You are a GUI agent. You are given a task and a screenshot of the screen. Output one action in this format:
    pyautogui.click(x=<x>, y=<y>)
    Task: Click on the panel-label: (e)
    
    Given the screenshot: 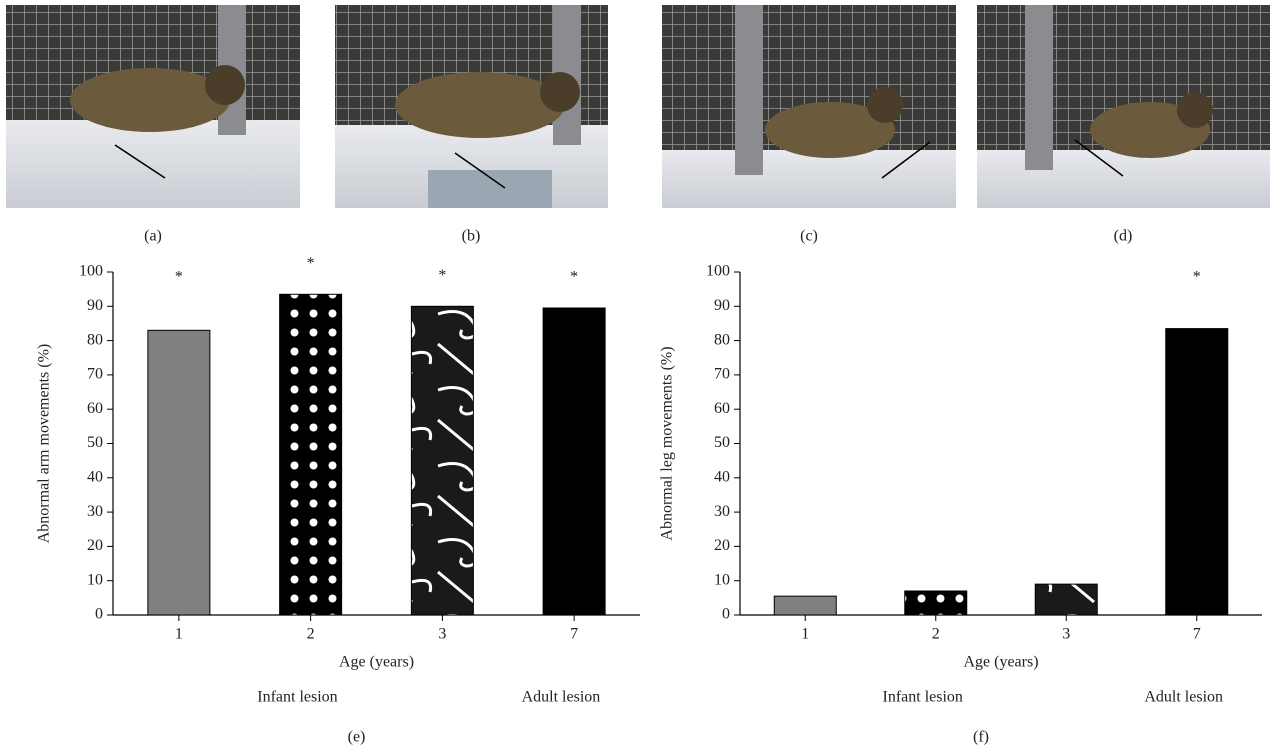 What is the action you would take?
    pyautogui.click(x=357, y=737)
    